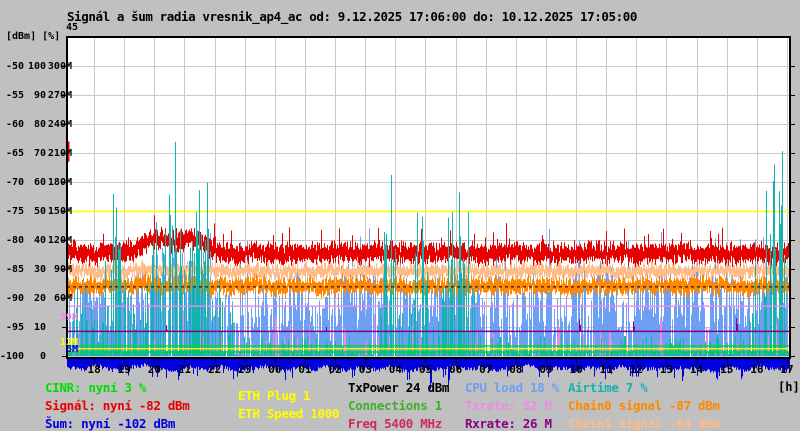 Image resolution: width=800 pixels, height=431 pixels. What do you see at coordinates (184, 369) in the screenshot?
I see `hour-label: 21` at bounding box center [184, 369].